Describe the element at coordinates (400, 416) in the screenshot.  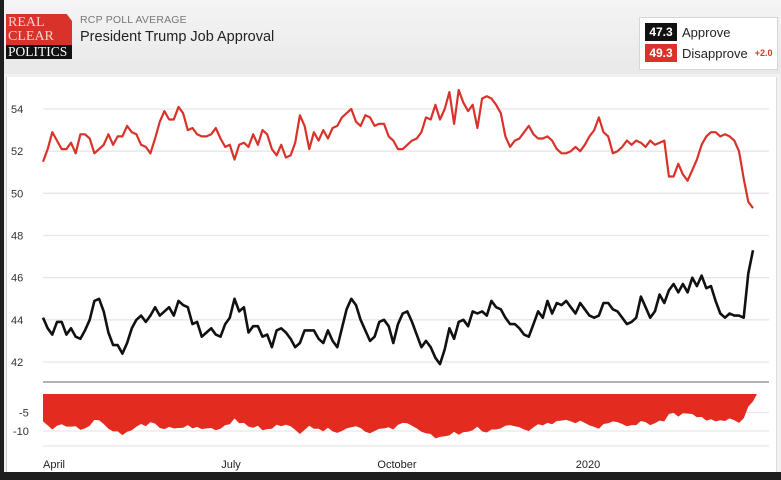
I see `spread-area` at that location.